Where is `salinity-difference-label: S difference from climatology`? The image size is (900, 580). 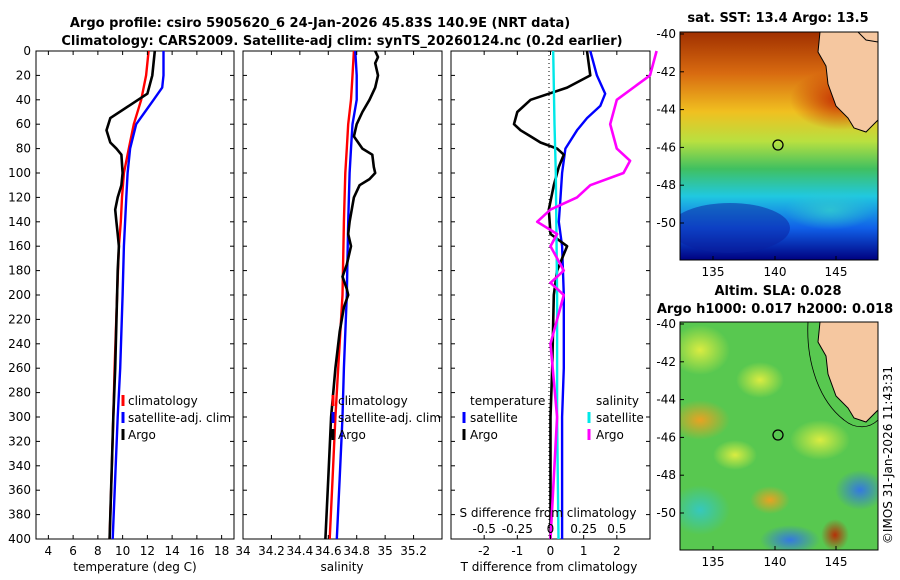
salinity-difference-label: S difference from climatology is located at coordinates (548, 513).